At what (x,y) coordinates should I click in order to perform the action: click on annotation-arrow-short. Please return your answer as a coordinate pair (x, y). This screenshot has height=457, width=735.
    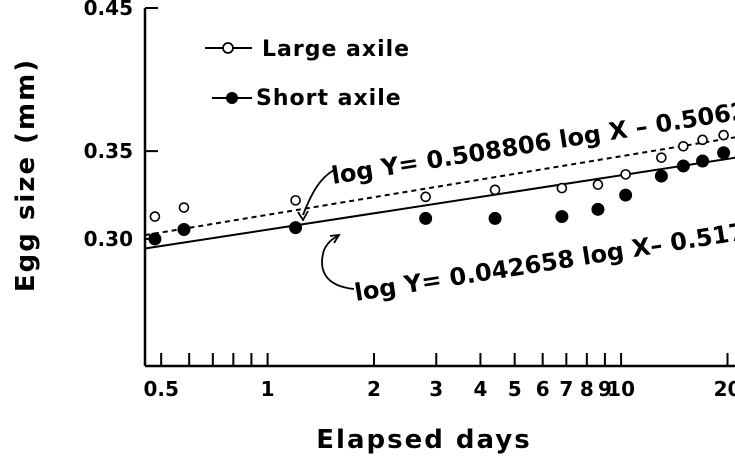
    Looking at the image, I should click on (338, 262).